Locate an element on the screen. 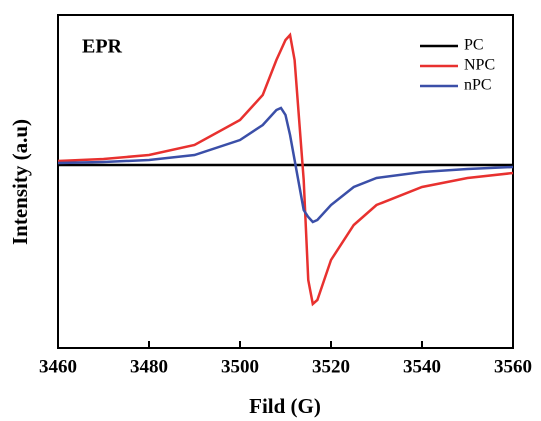 This screenshot has width=541, height=421. x-tick-label: 3560 is located at coordinates (513, 366).